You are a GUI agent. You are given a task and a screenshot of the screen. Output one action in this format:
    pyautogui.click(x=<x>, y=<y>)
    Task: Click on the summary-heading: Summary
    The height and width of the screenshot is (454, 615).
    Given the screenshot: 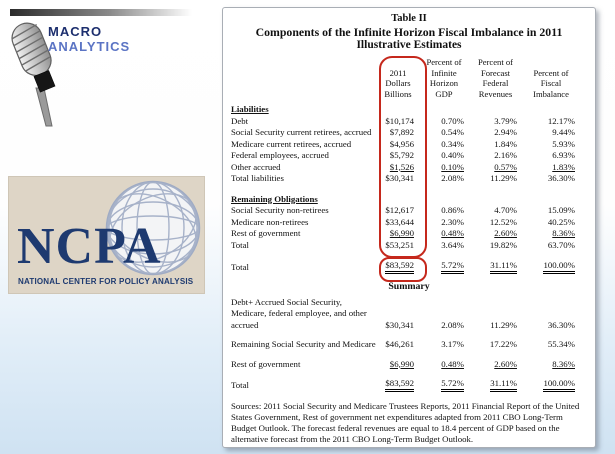 What is the action you would take?
    pyautogui.click(x=409, y=286)
    